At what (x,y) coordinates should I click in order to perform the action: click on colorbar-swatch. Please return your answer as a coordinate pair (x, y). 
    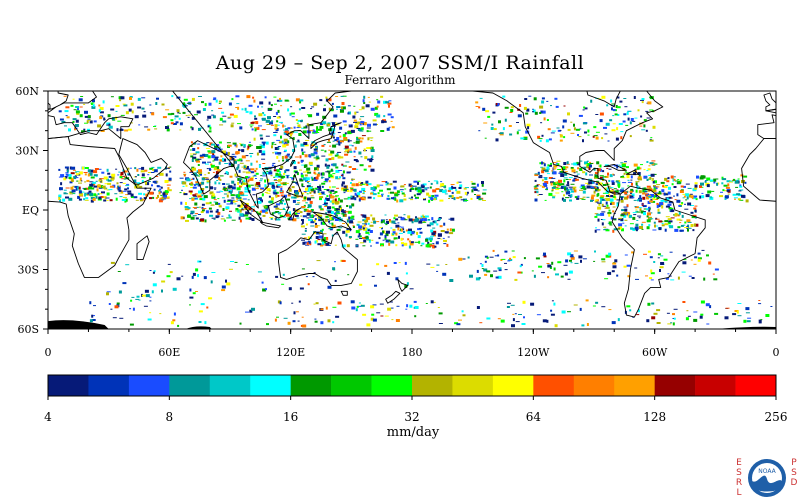
    Looking at the image, I should click on (392, 385).